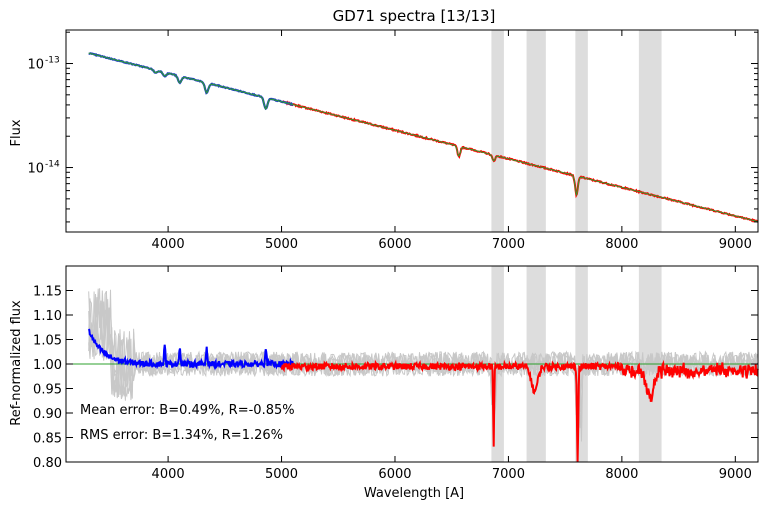 The height and width of the screenshot is (506, 759). I want to click on bottom-ylabel: Ref-normalized flux, so click(16, 363).